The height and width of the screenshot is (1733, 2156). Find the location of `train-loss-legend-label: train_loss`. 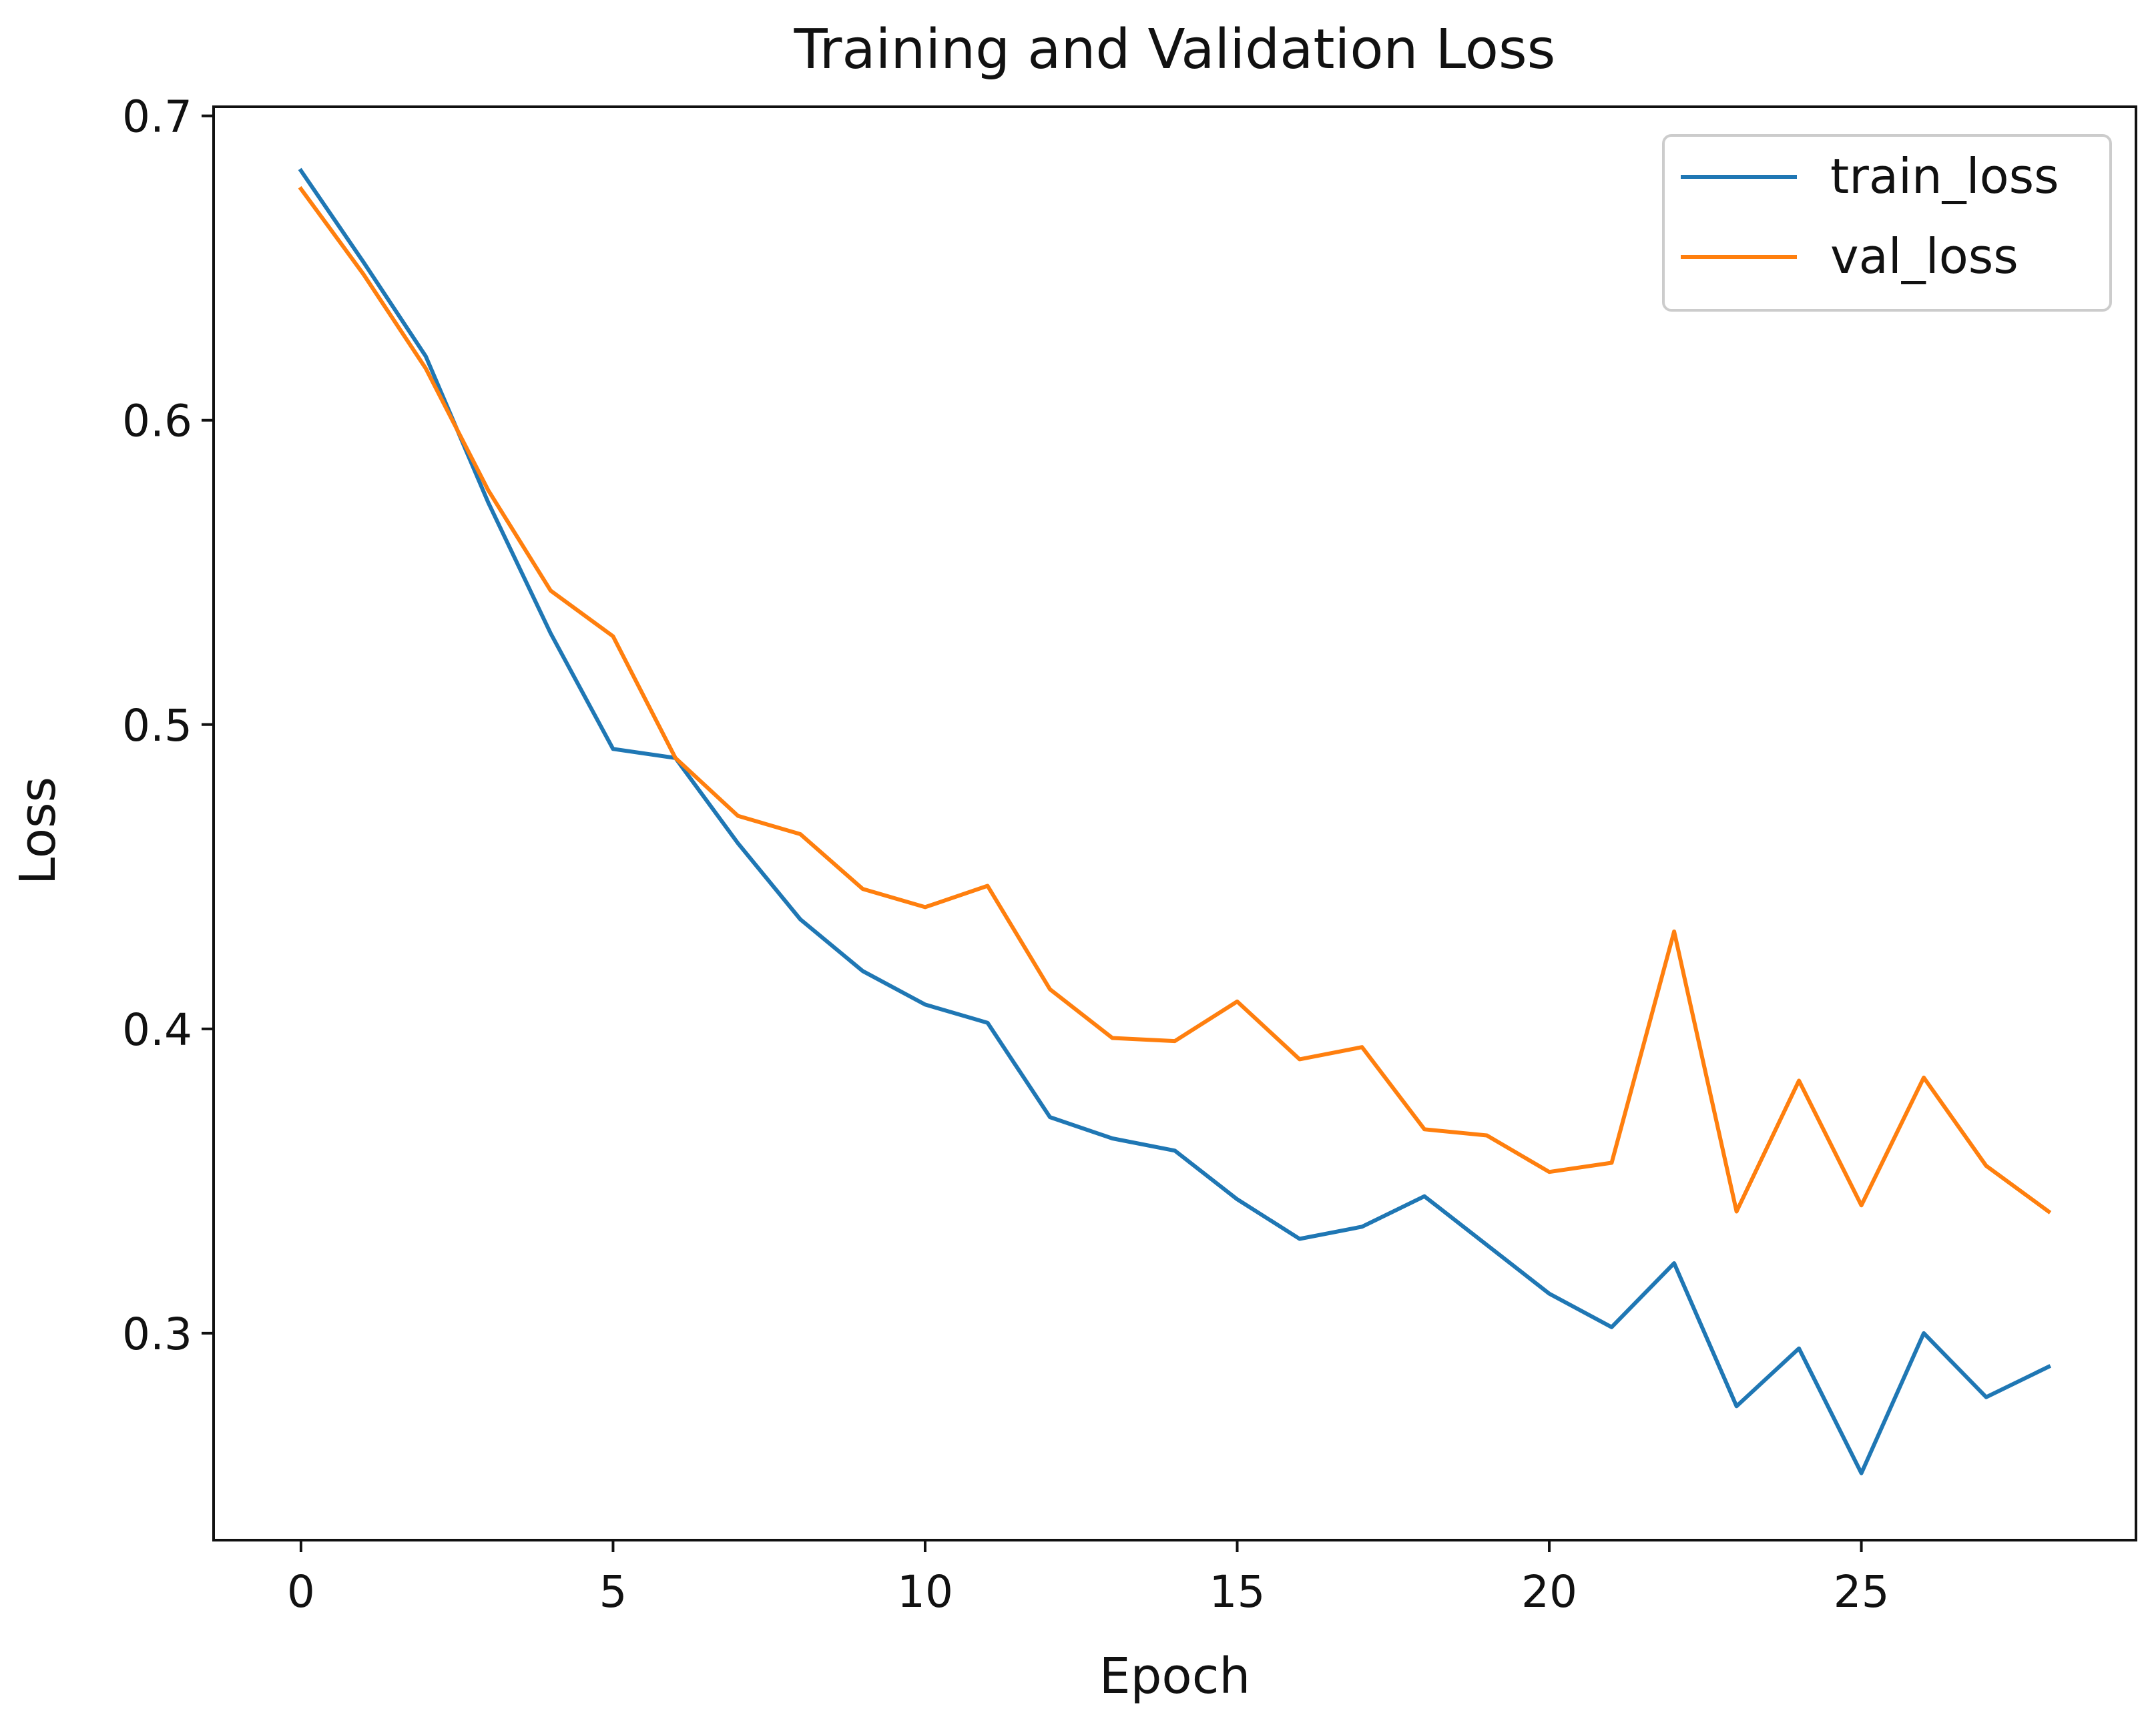

train-loss-legend-label: train_loss is located at coordinates (1945, 176).